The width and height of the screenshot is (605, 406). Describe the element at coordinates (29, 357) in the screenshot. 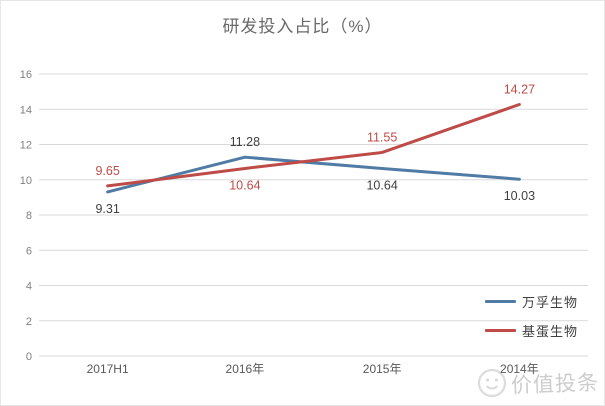

I see `y-tick-label: 0` at that location.